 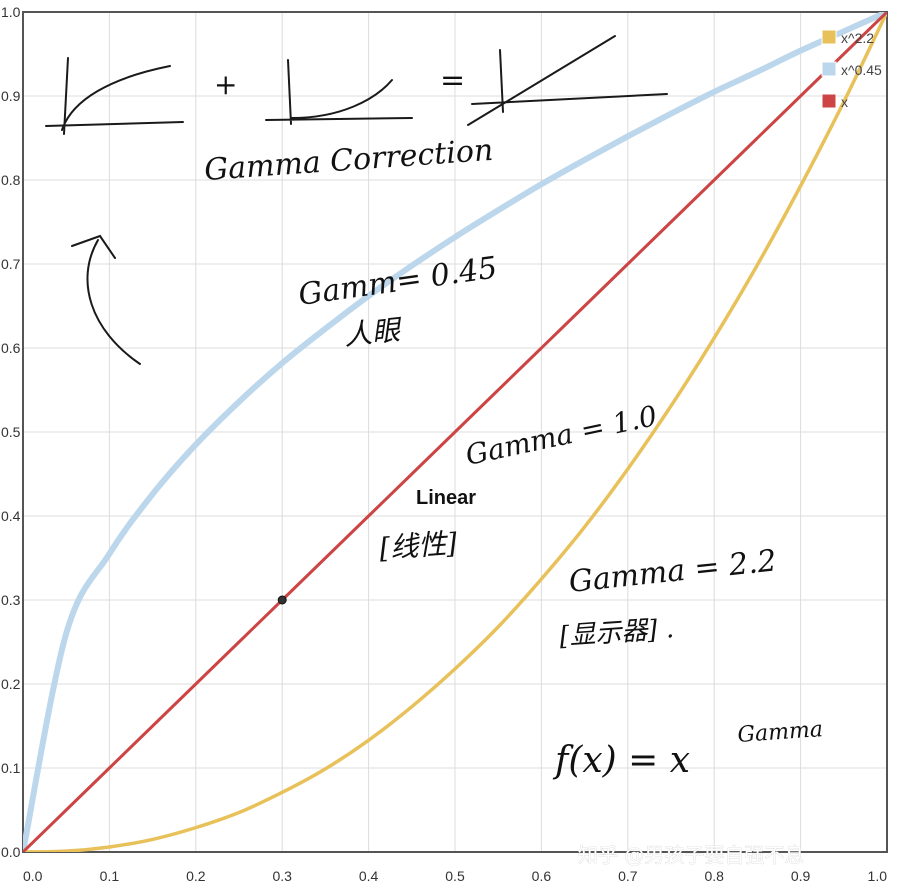 I want to click on highlight-point, so click(x=282, y=600).